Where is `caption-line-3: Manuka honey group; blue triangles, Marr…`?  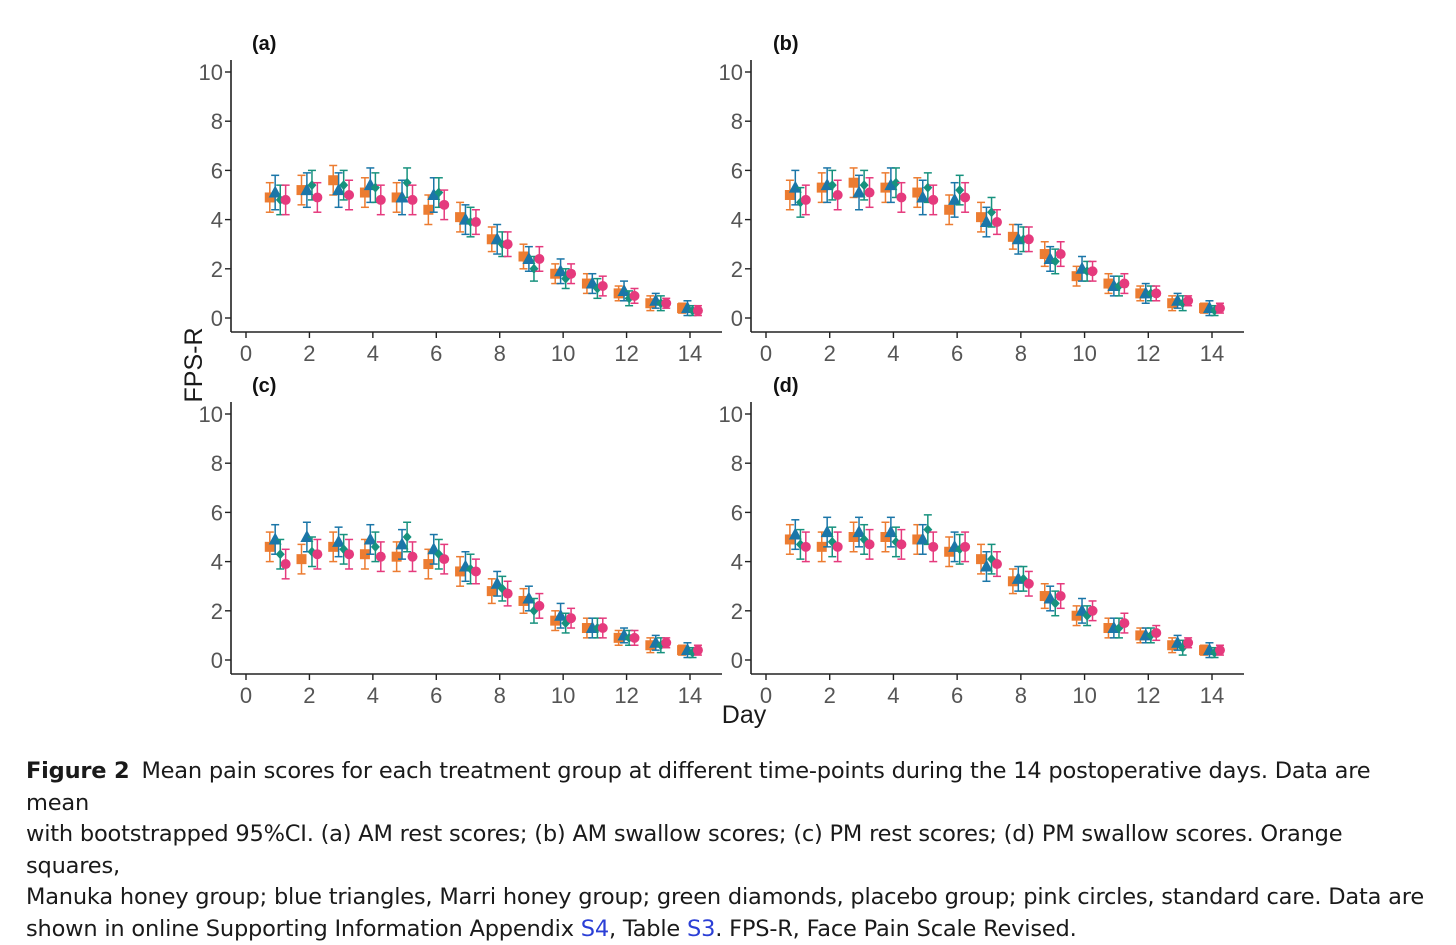 caption-line-3: Manuka honey group; blue triangles, Marr… is located at coordinates (726, 898).